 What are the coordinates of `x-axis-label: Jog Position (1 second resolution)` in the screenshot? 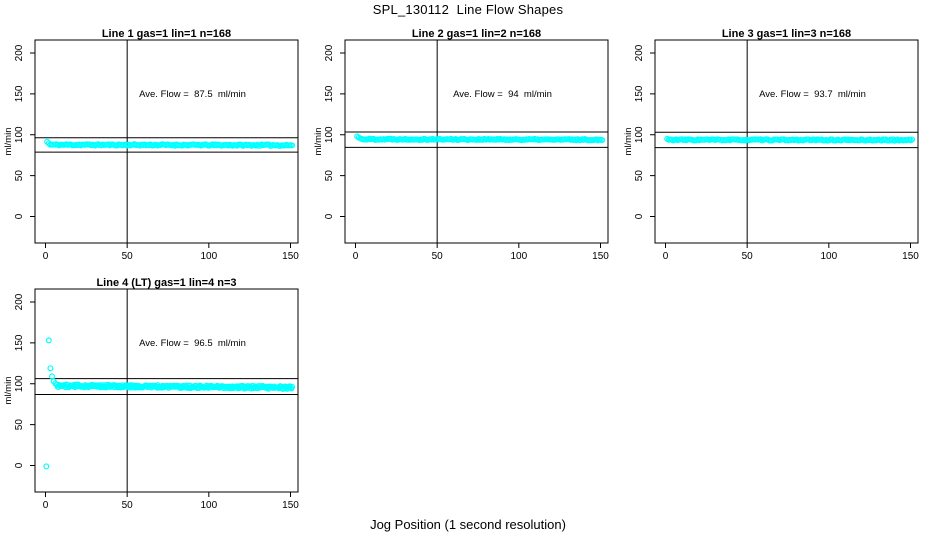 It's located at (468, 524).